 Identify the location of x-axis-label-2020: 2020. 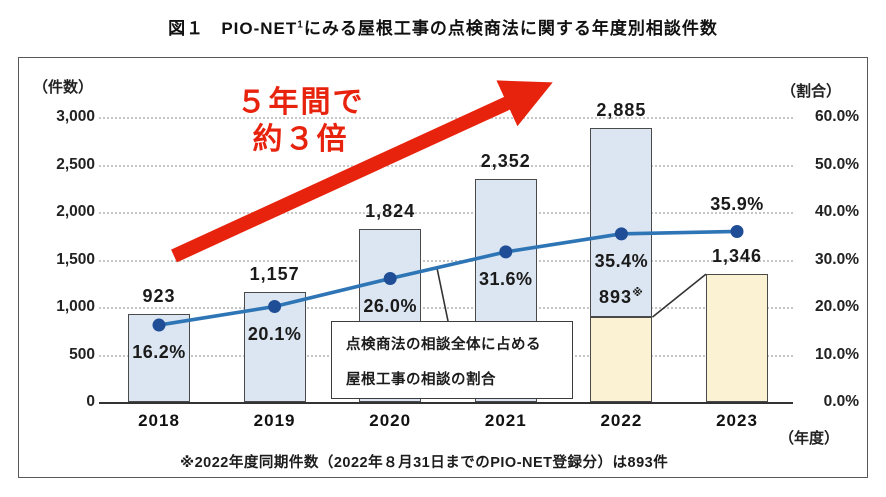
(390, 420).